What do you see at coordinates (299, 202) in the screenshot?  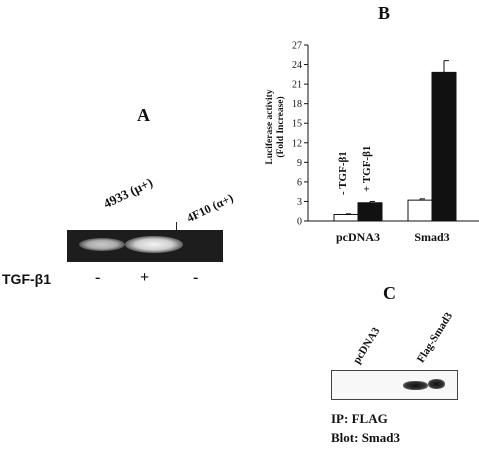 I see `y-tick-label-3: 3` at bounding box center [299, 202].